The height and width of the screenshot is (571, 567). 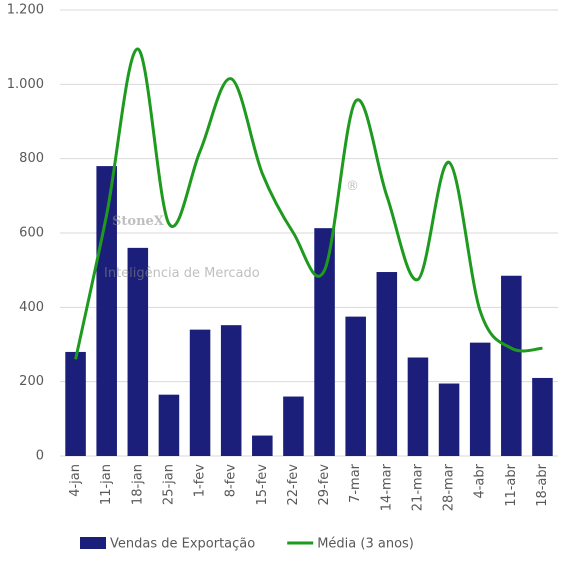 What do you see at coordinates (542, 484) in the screenshot?
I see `x-tick-label: 18-abr` at bounding box center [542, 484].